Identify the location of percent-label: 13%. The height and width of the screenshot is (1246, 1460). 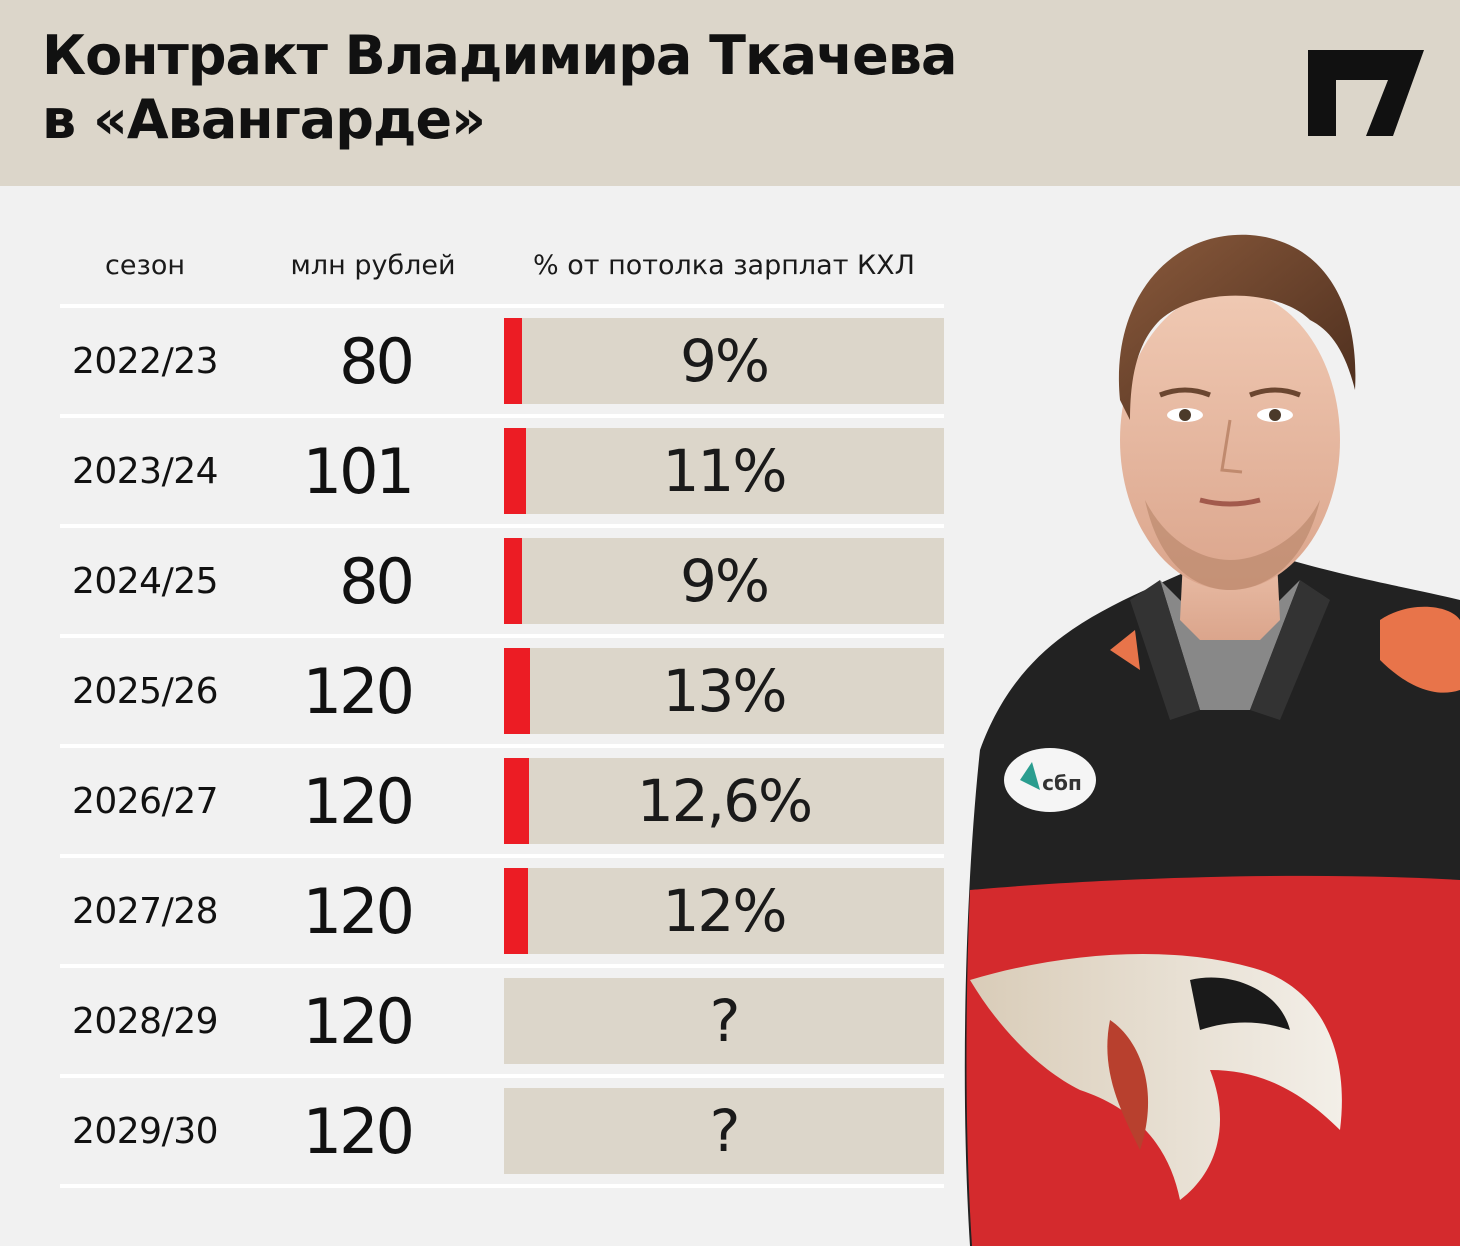
(725, 691).